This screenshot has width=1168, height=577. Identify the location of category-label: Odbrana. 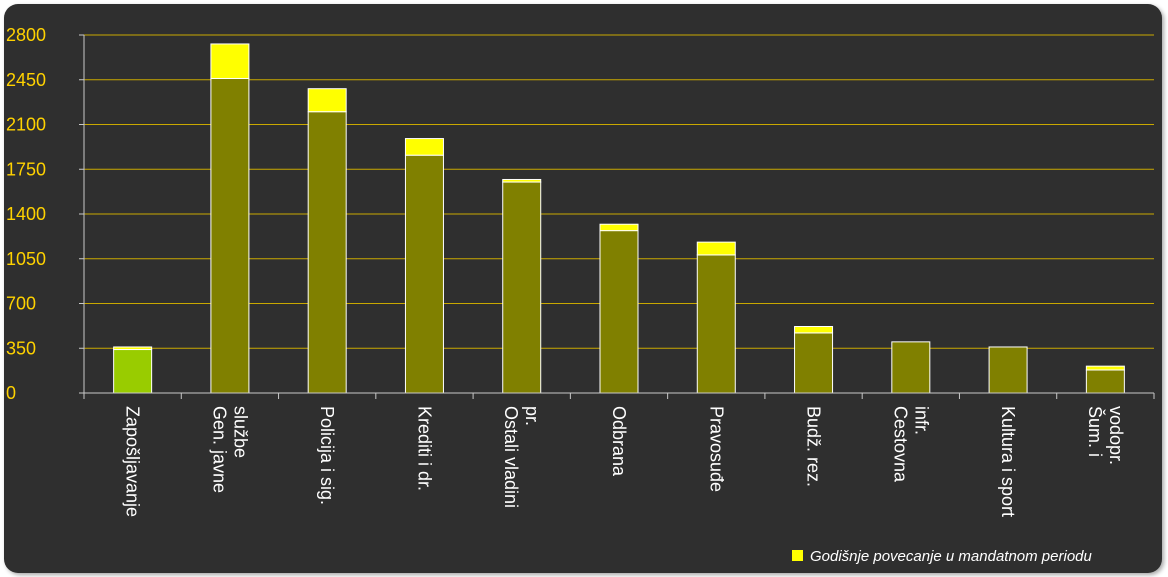
(619, 441).